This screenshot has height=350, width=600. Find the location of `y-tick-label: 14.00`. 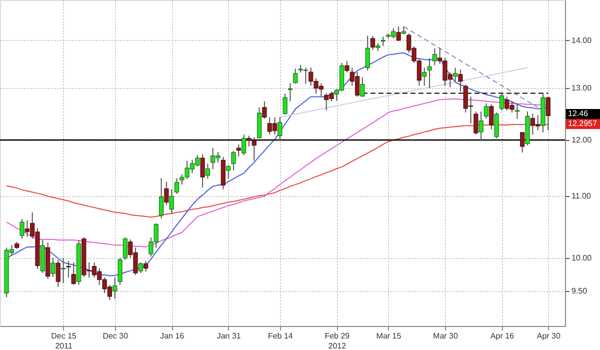

y-tick-label: 14.00 is located at coordinates (582, 40).